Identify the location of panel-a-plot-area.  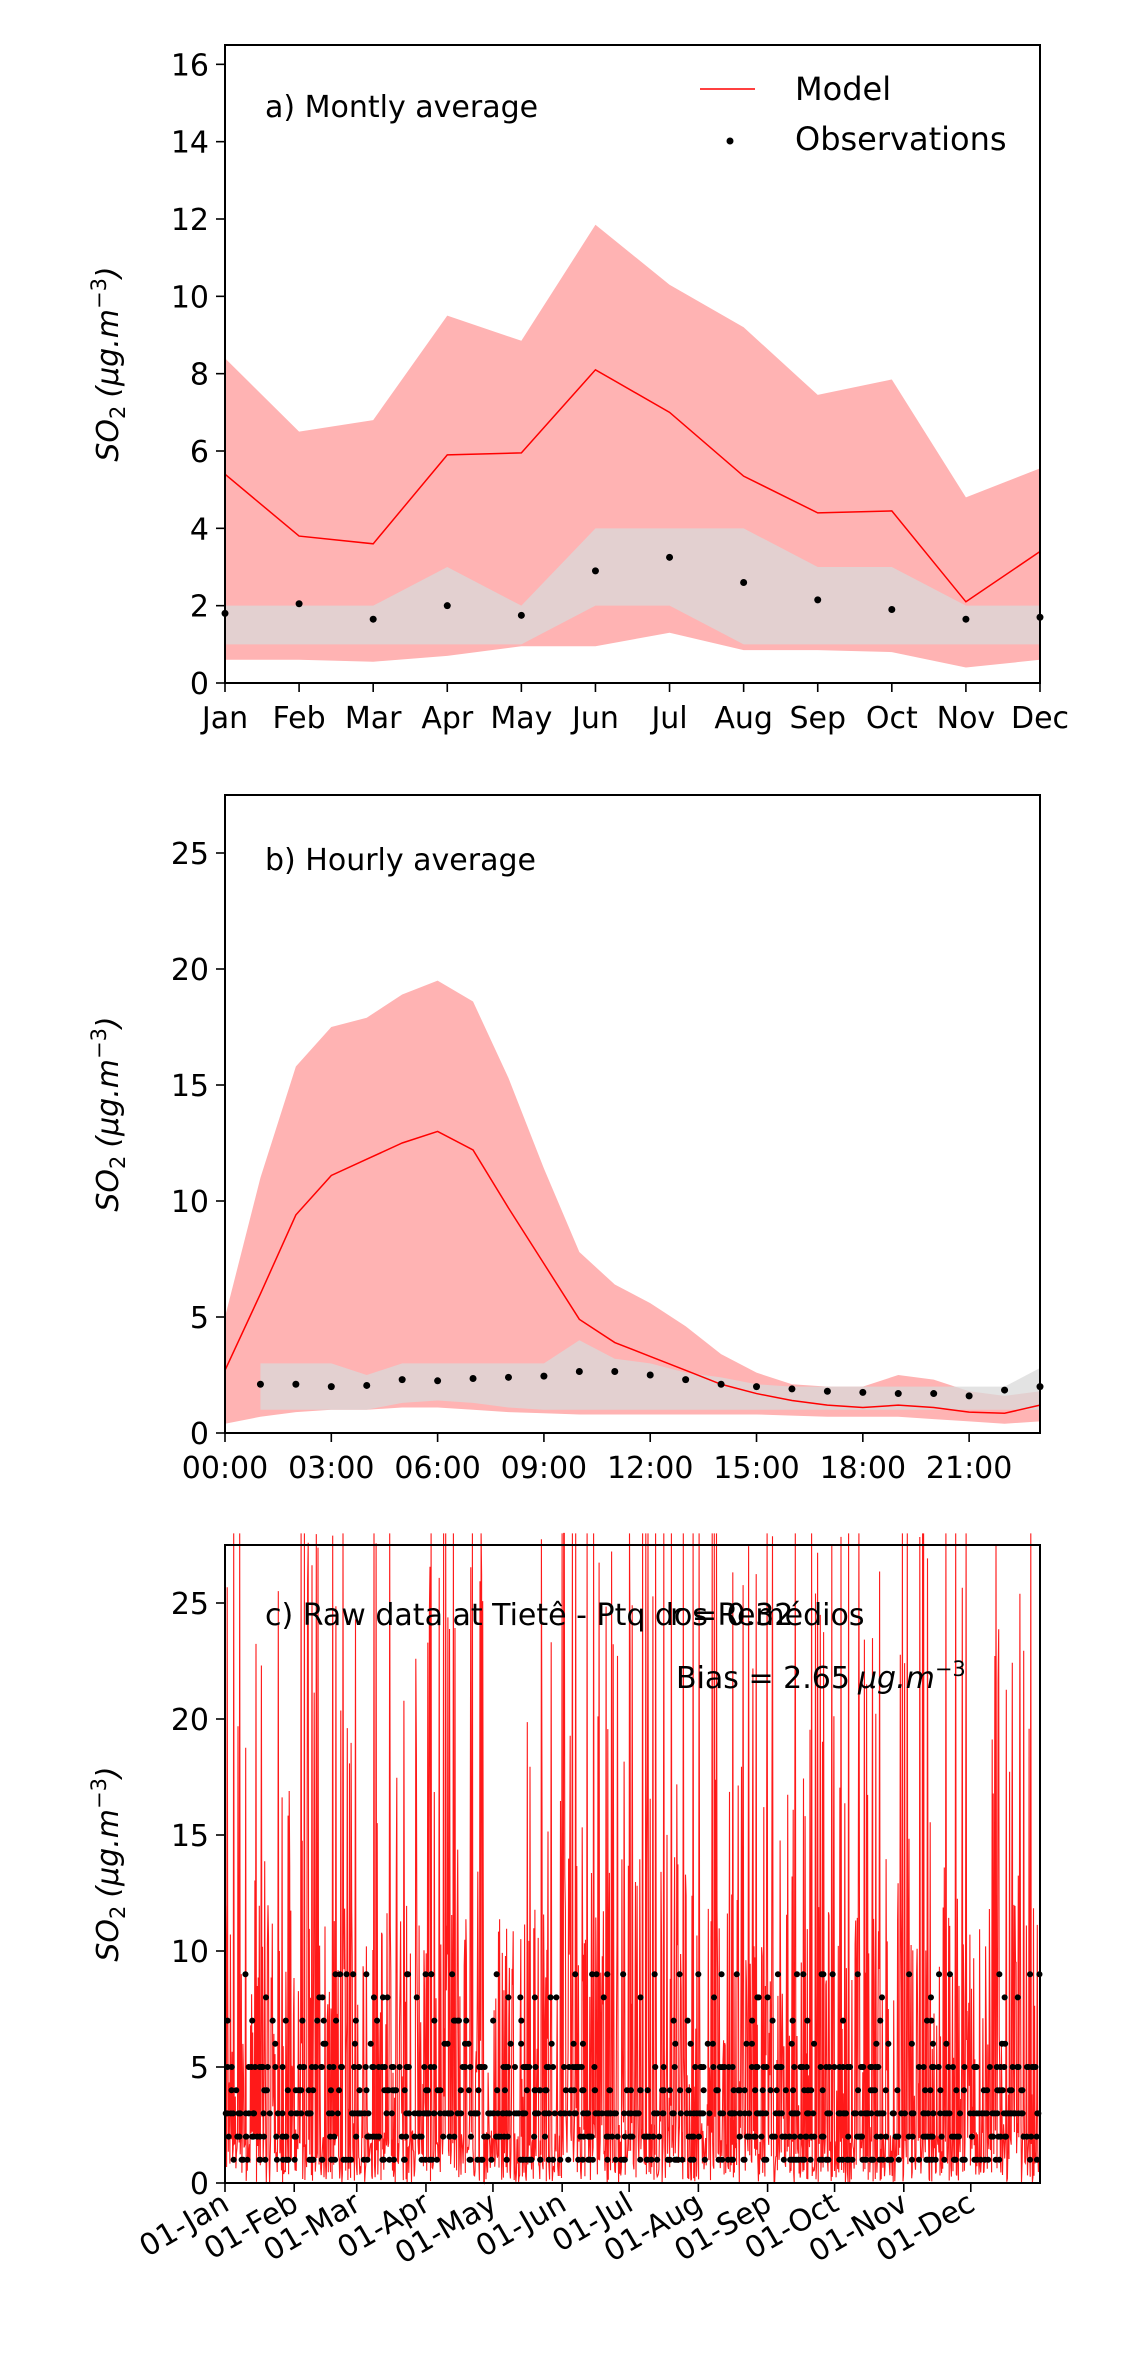
(632, 446).